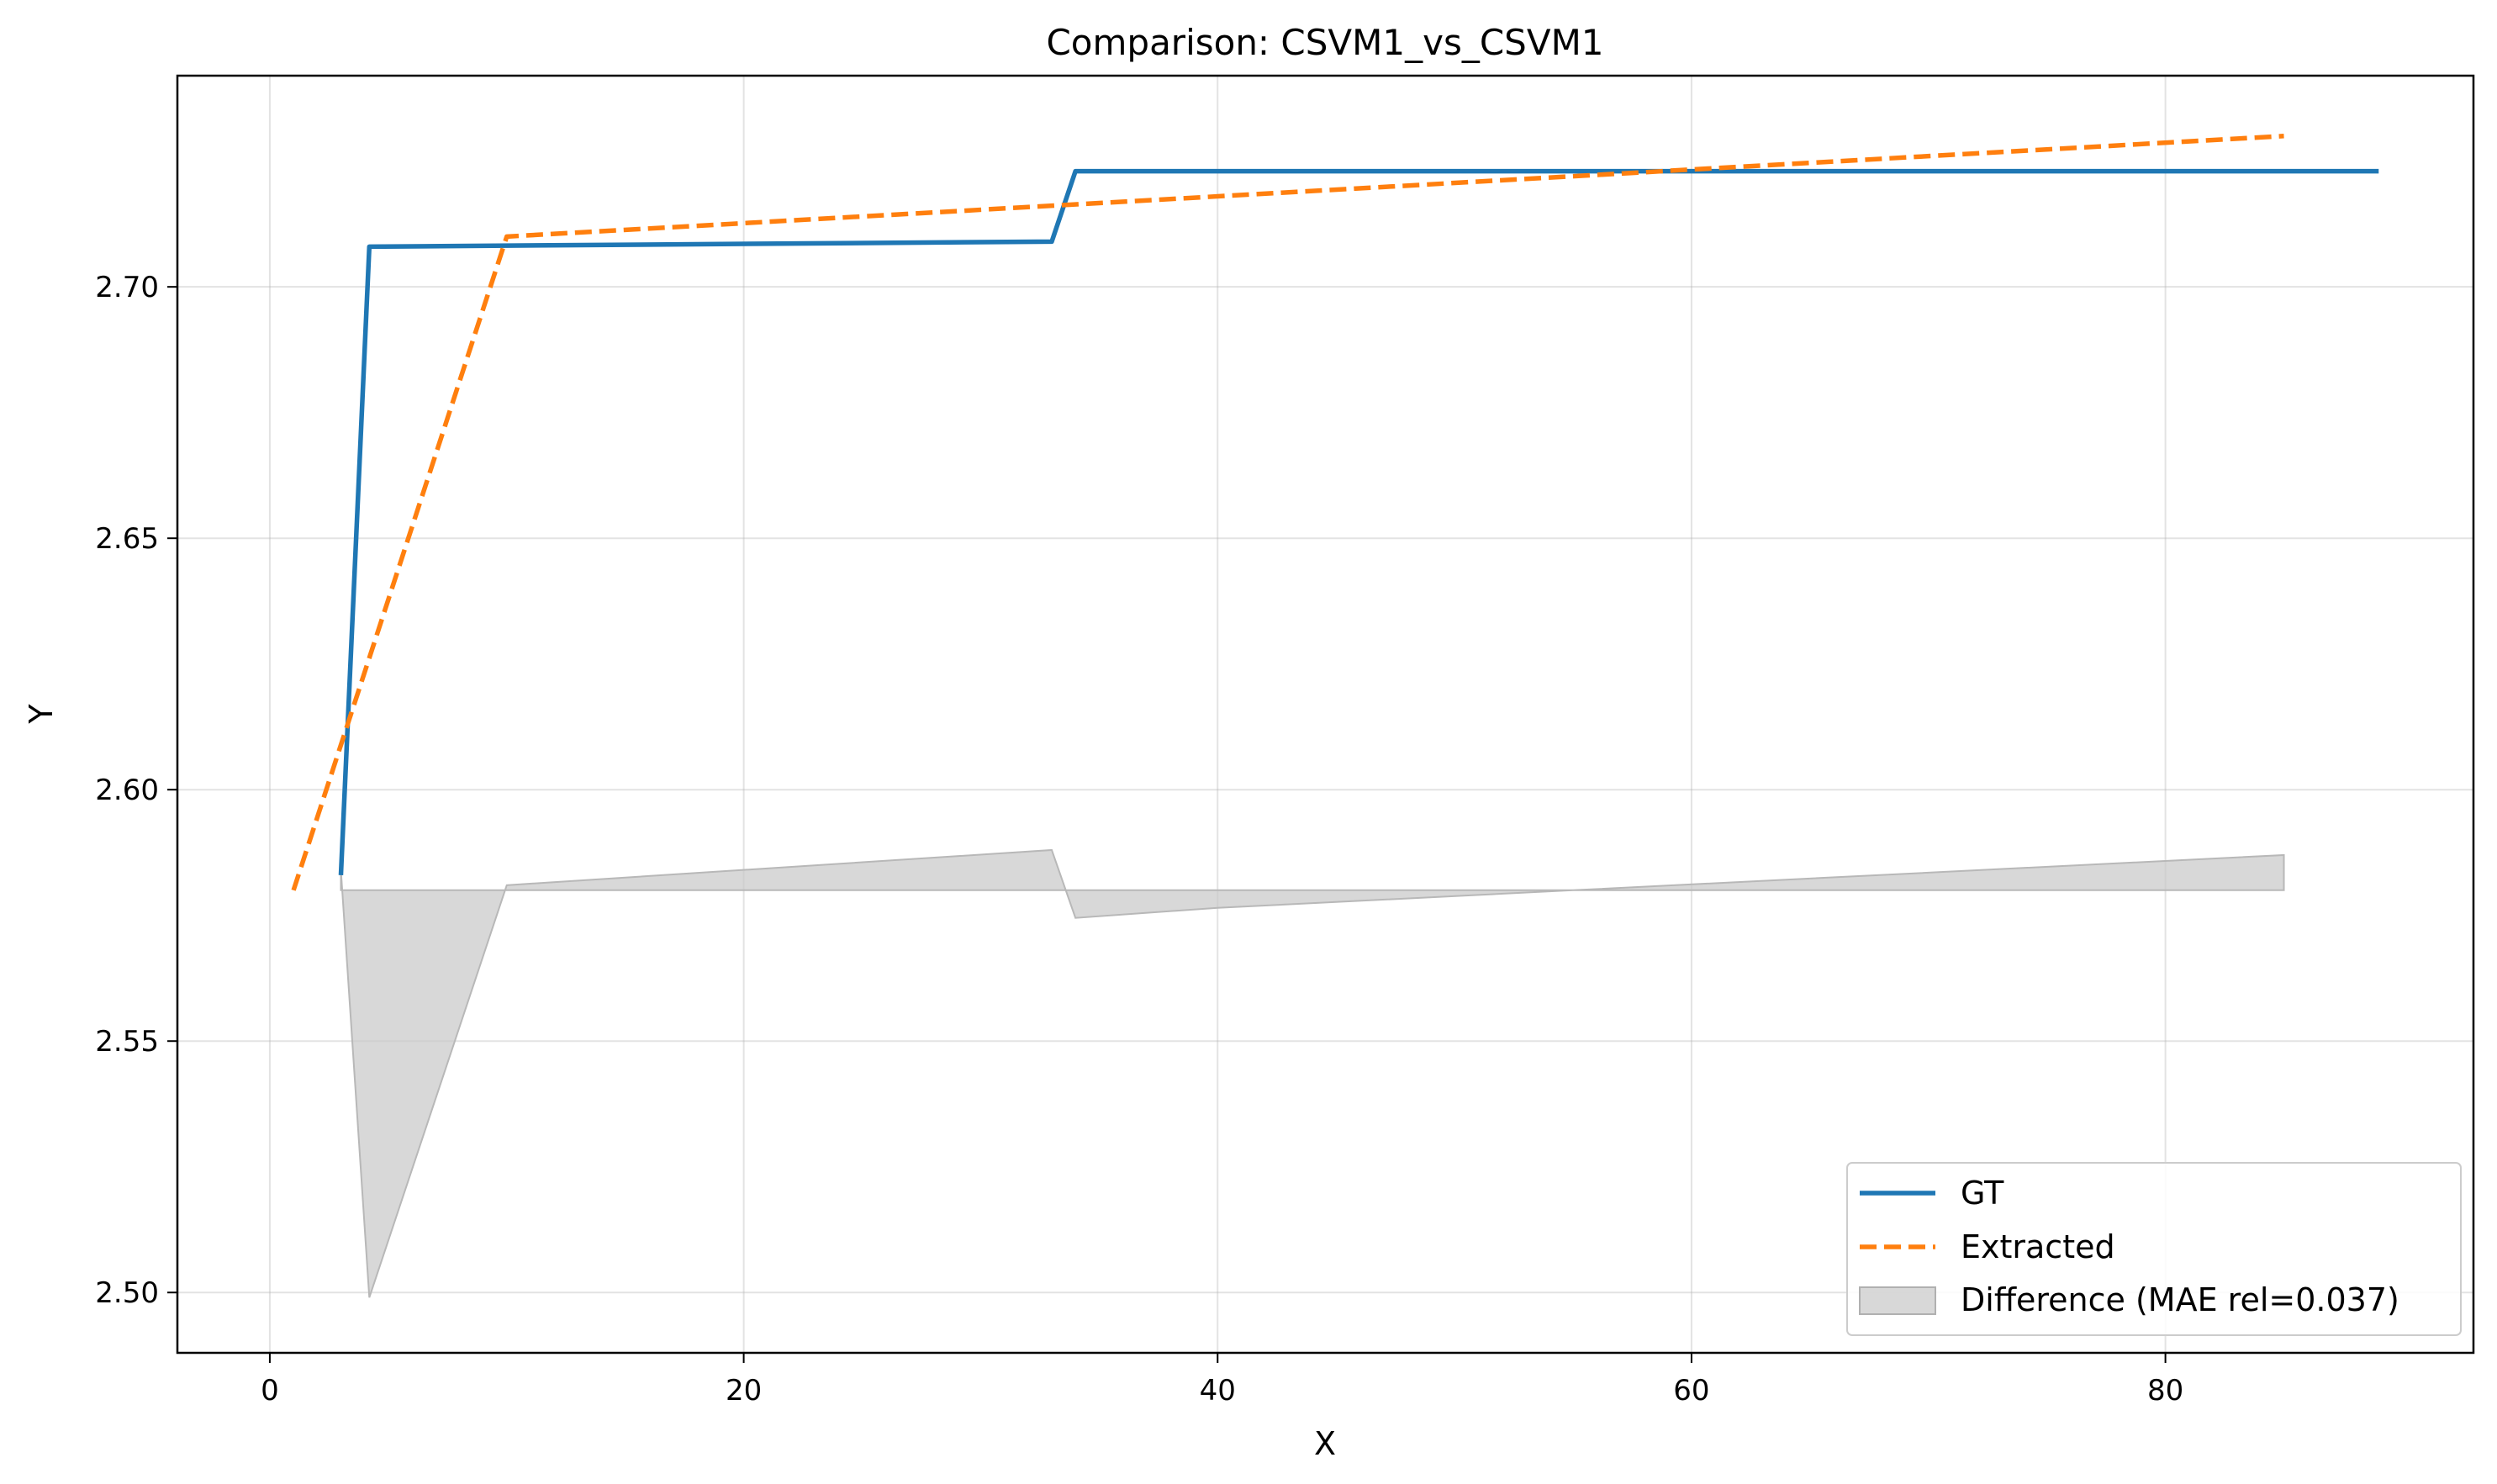 The width and height of the screenshot is (2497, 1484). Describe the element at coordinates (1691, 1390) in the screenshot. I see `x-tick-label: 60` at that location.